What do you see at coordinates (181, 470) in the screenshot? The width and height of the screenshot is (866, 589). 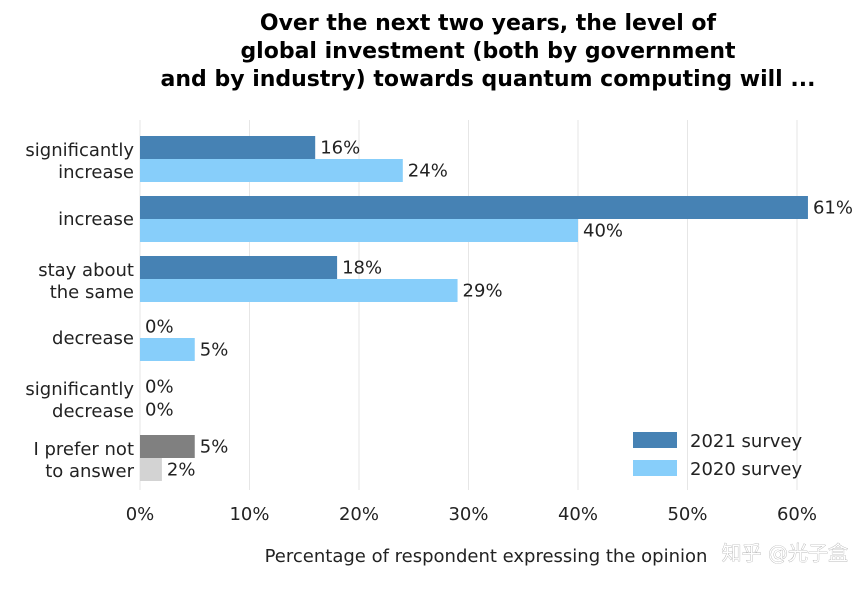 I see `value-label: 2%` at bounding box center [181, 470].